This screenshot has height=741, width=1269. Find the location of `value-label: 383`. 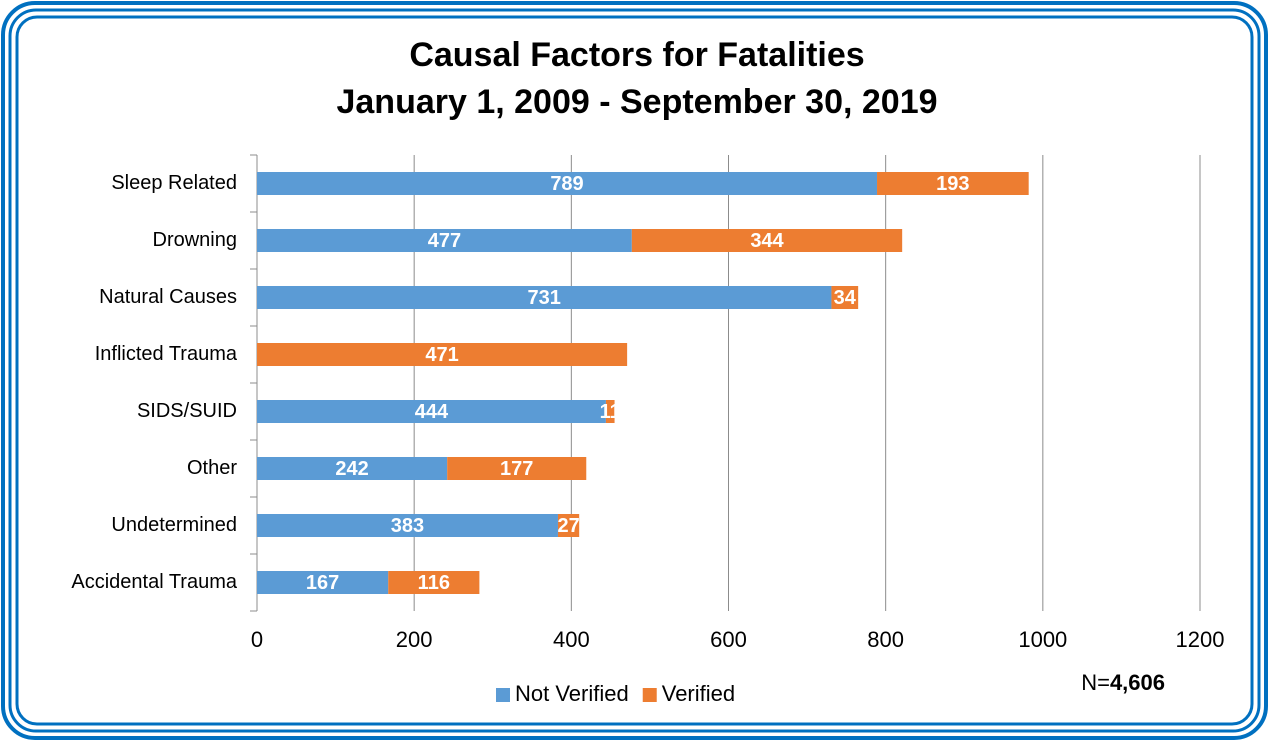

value-label: 383 is located at coordinates (407, 526).